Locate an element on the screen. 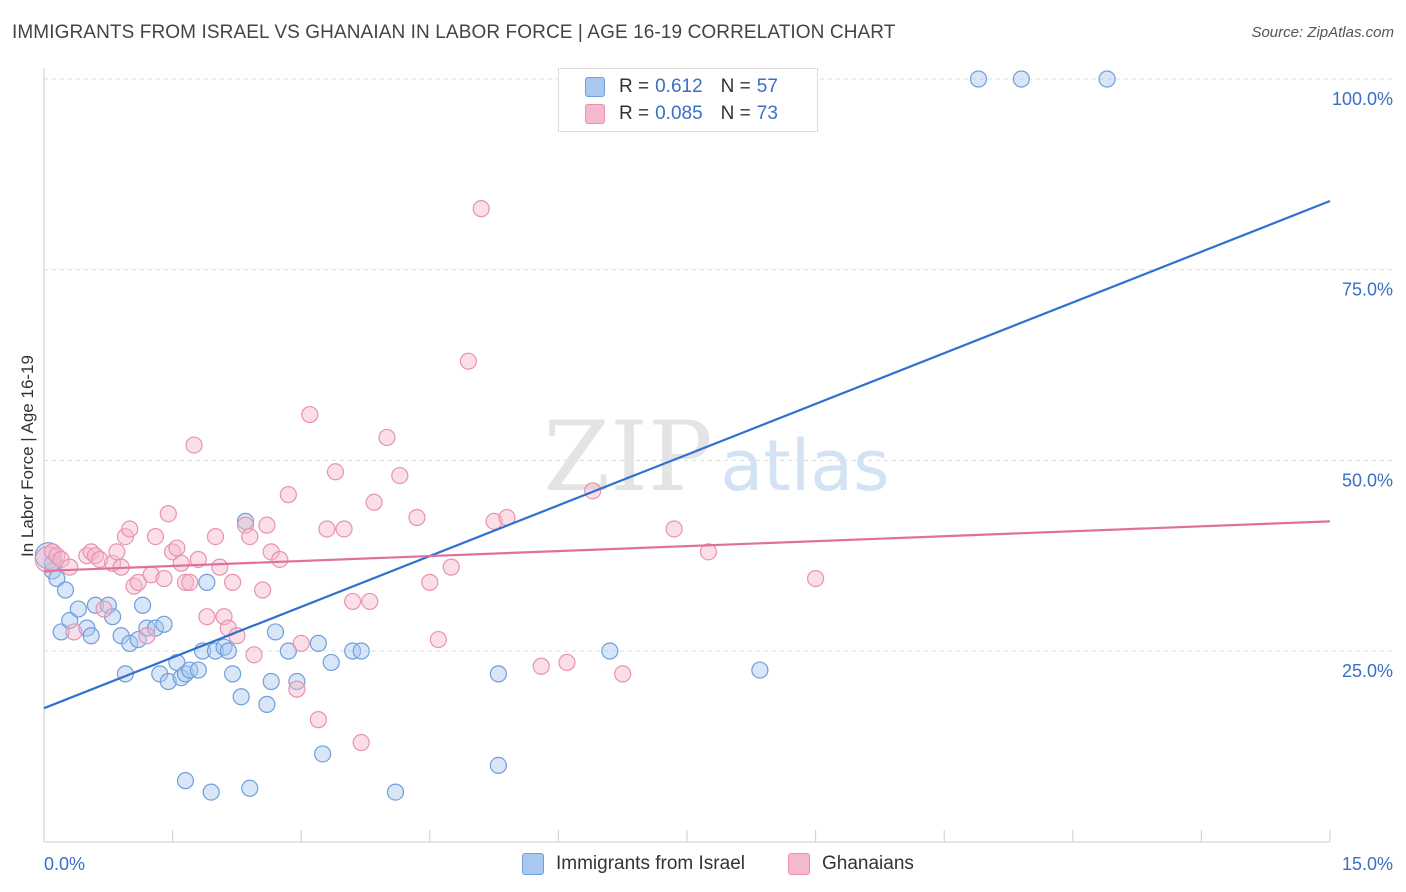  watermark-atlas: atlas is located at coordinates (804, 466).